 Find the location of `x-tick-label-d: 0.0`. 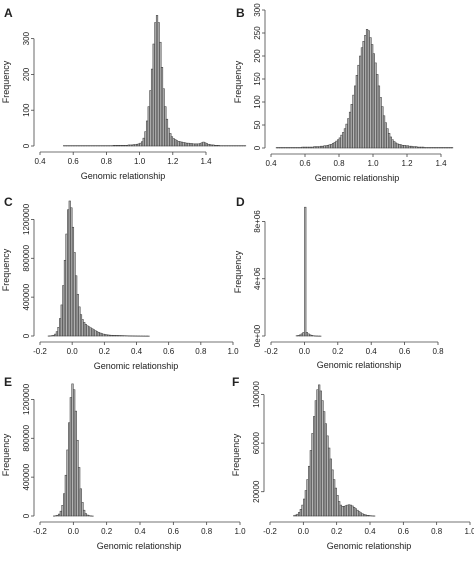

x-tick-label-d: 0.0 is located at coordinates (305, 351).